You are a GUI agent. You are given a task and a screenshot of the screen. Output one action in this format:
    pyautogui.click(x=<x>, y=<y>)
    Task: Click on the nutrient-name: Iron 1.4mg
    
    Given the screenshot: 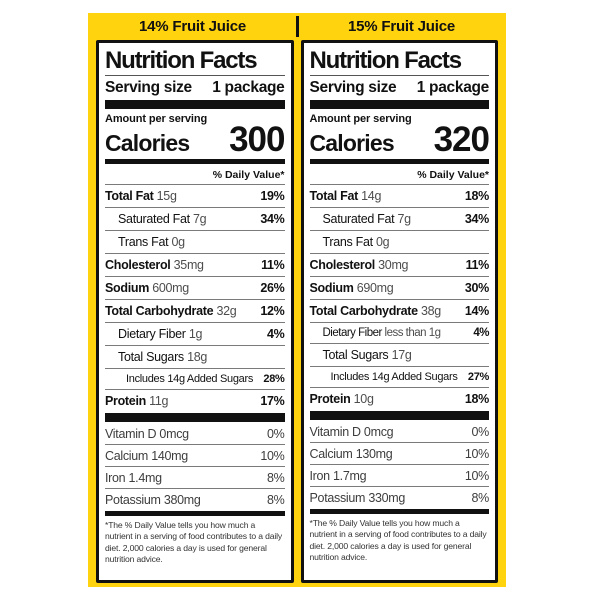 What is the action you would take?
    pyautogui.click(x=133, y=477)
    